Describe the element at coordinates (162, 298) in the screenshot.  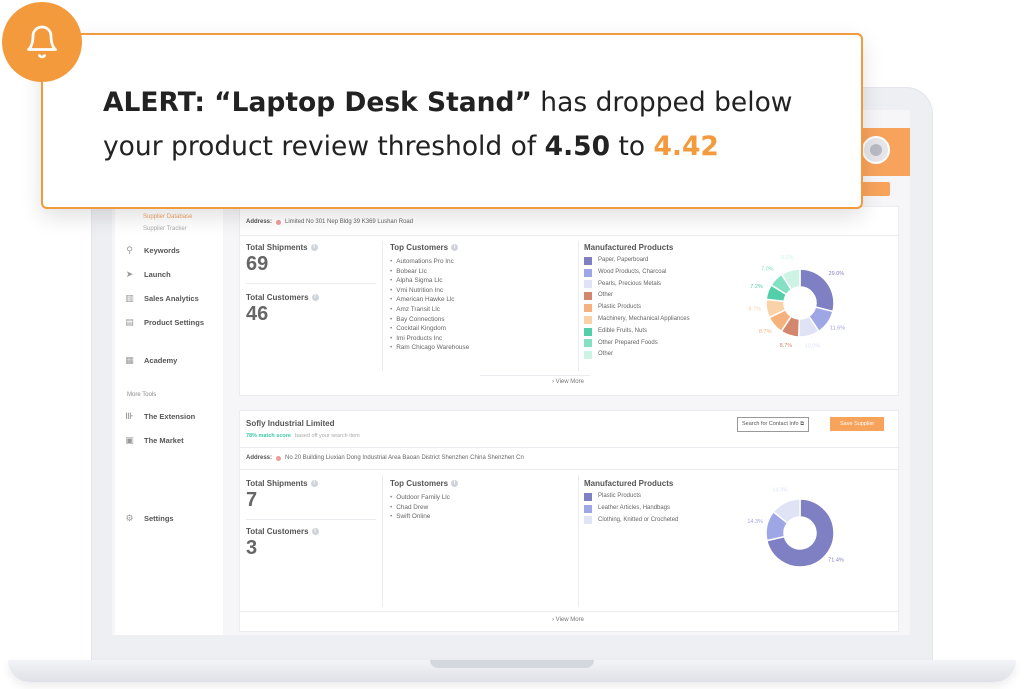
I see `sidebar-item-sales-analytics: ▥ Sales Analytics` at that location.